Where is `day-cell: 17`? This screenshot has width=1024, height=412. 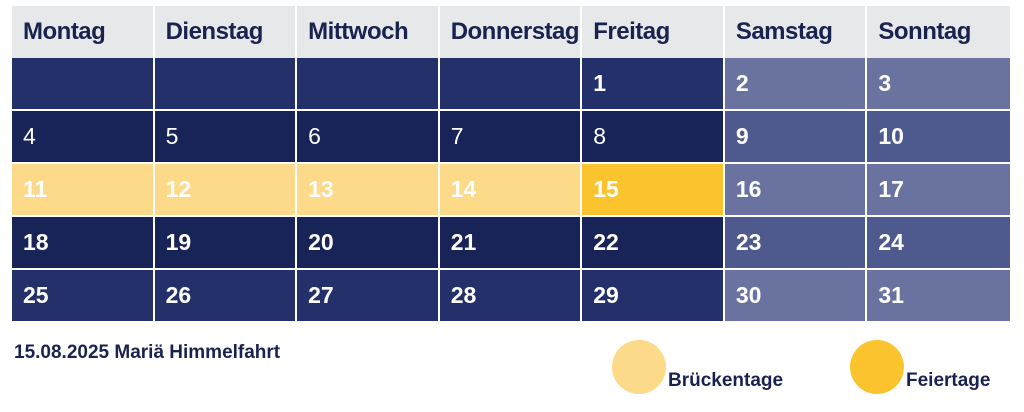 day-cell: 17 is located at coordinates (938, 188).